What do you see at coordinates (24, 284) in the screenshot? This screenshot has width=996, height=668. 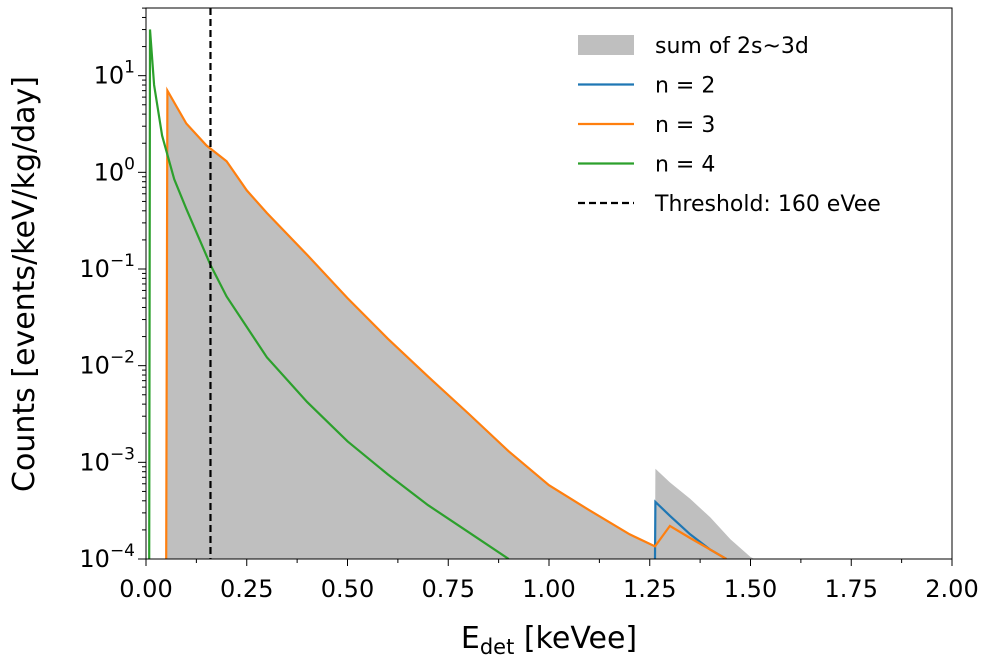 I see `y-axis-label: Counts [events/keV/kg/day]` at bounding box center [24, 284].